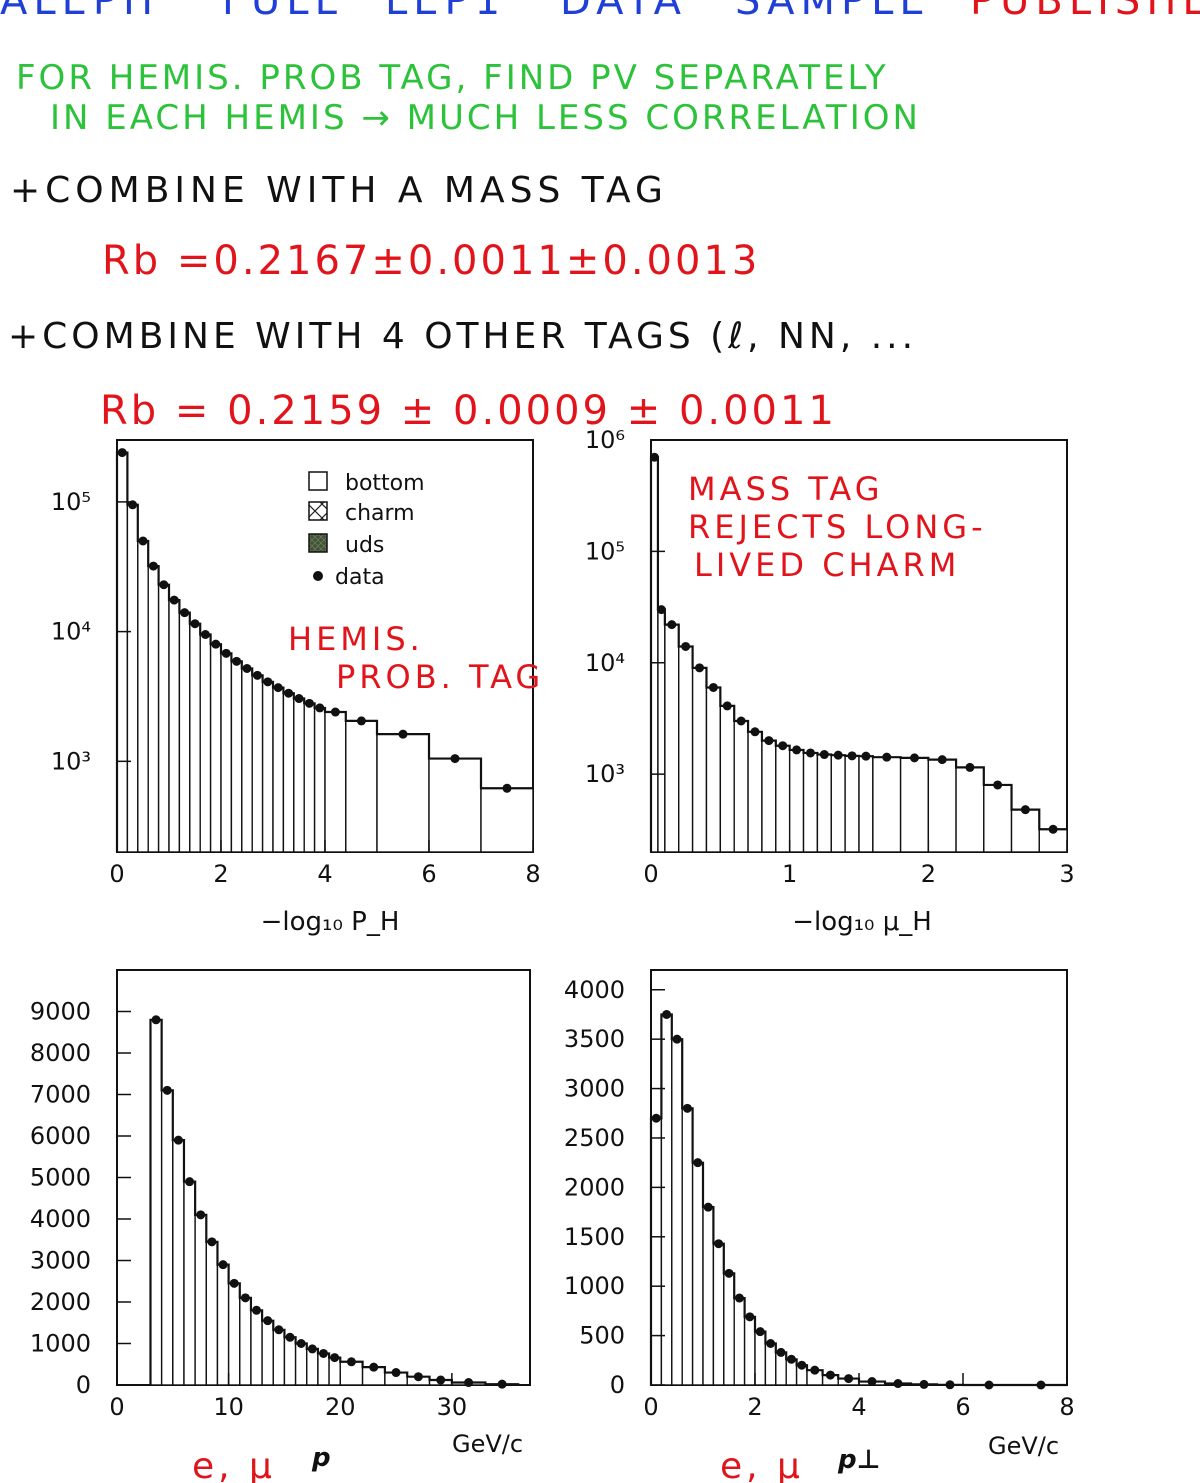 The height and width of the screenshot is (1483, 1200). I want to click on panel-lepton-pt-xlabel: p⊥, so click(858, 1460).